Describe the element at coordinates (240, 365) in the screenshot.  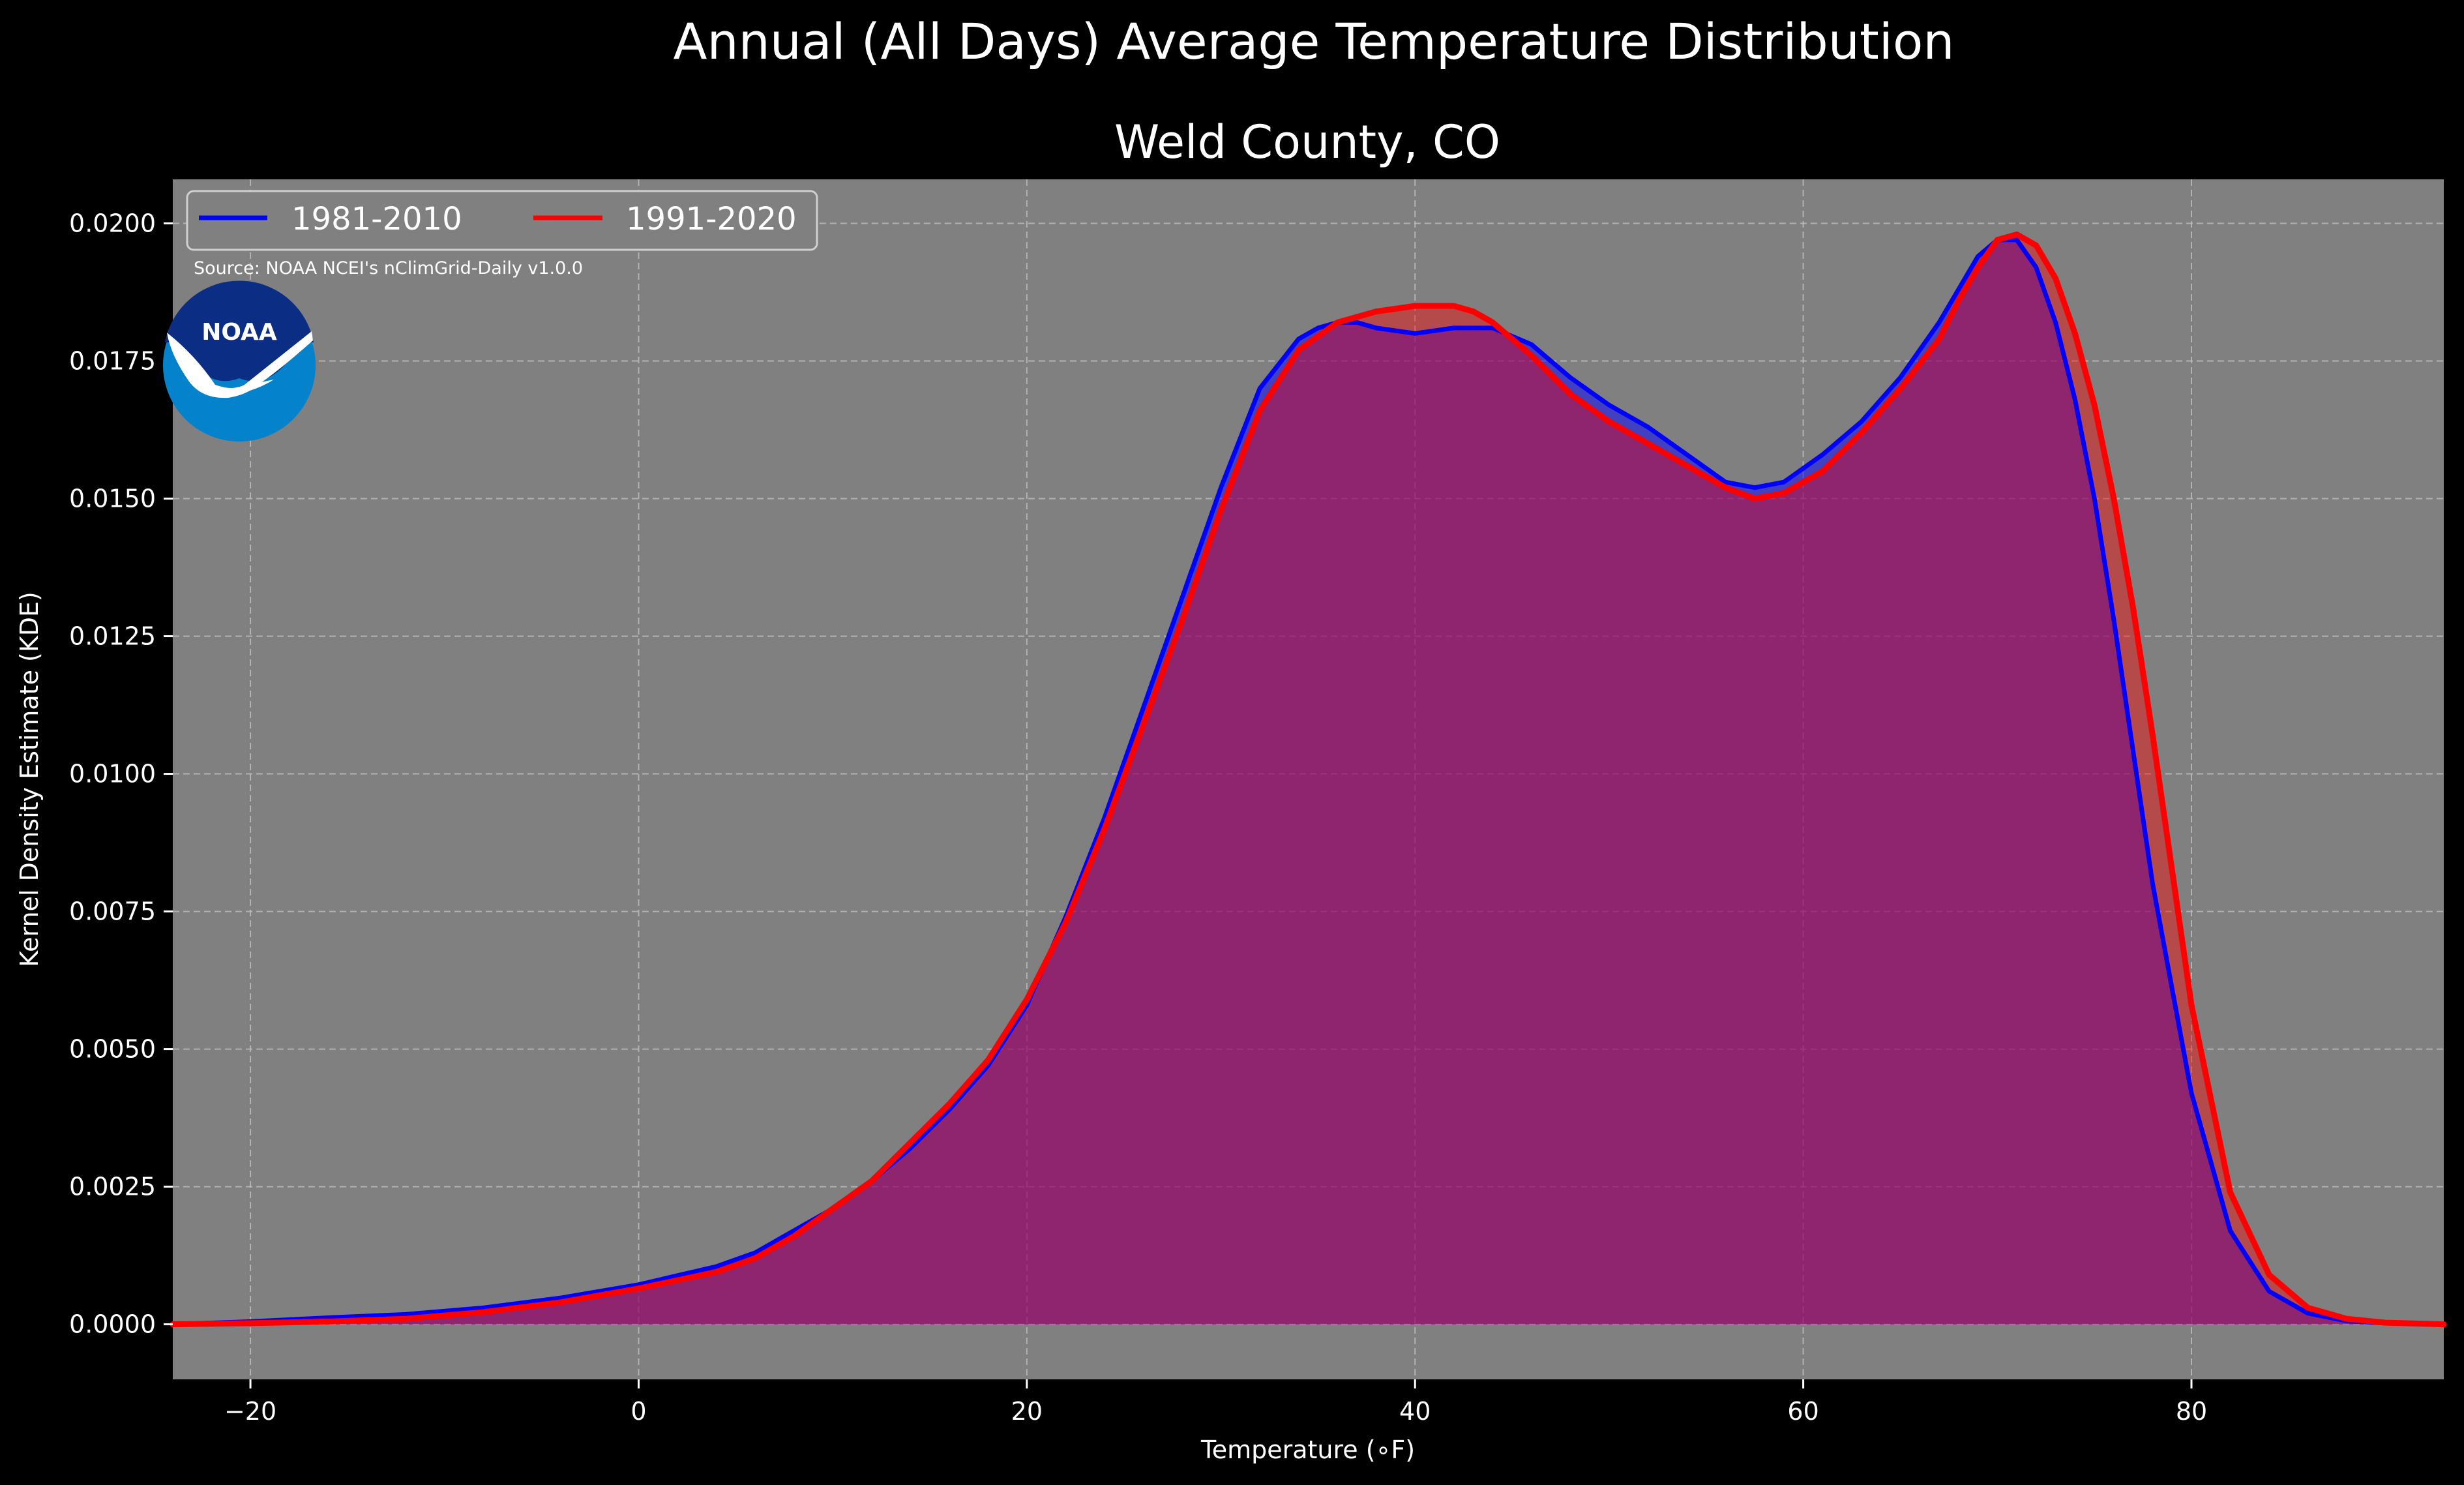
I see `noaa-logo-bird-wing` at that location.